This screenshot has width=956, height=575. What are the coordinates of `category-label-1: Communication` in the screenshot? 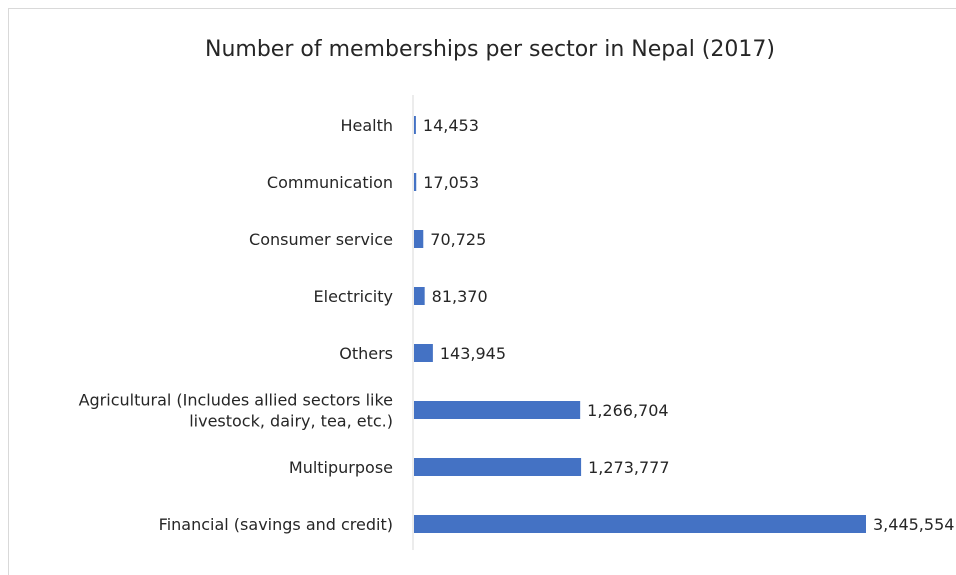 It's located at (330, 182).